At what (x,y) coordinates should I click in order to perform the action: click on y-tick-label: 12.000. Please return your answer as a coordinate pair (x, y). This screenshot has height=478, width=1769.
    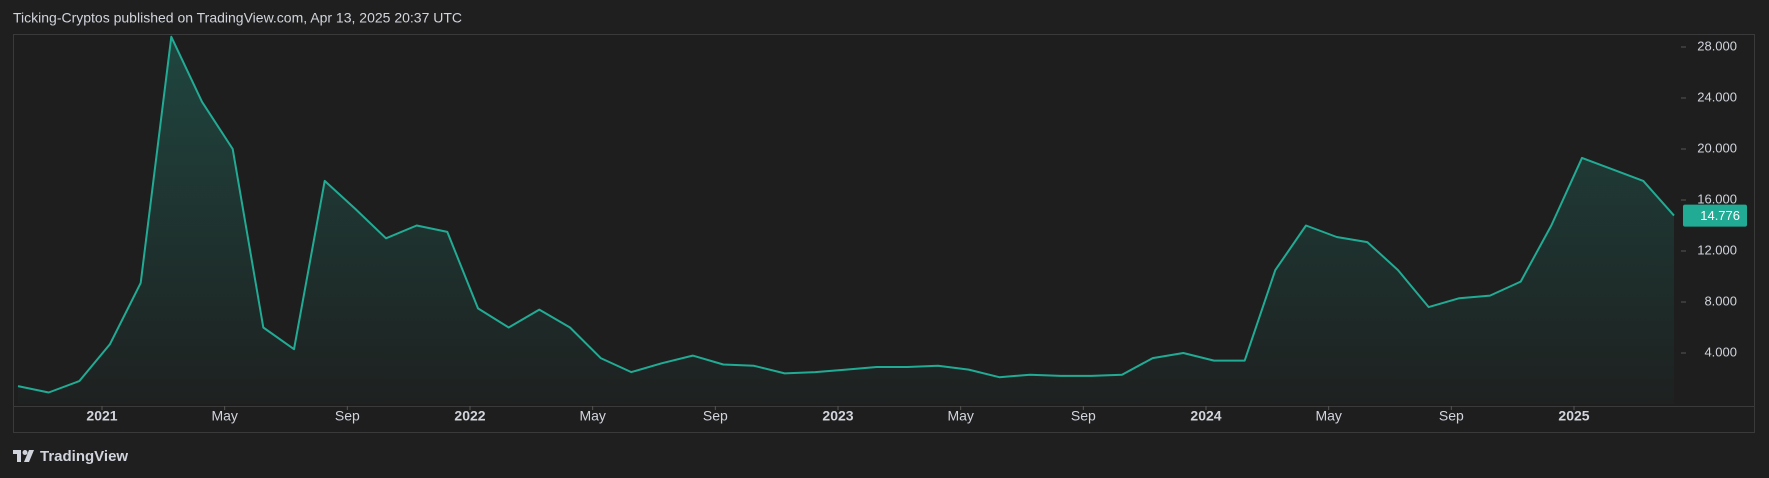
    Looking at the image, I should click on (1717, 249).